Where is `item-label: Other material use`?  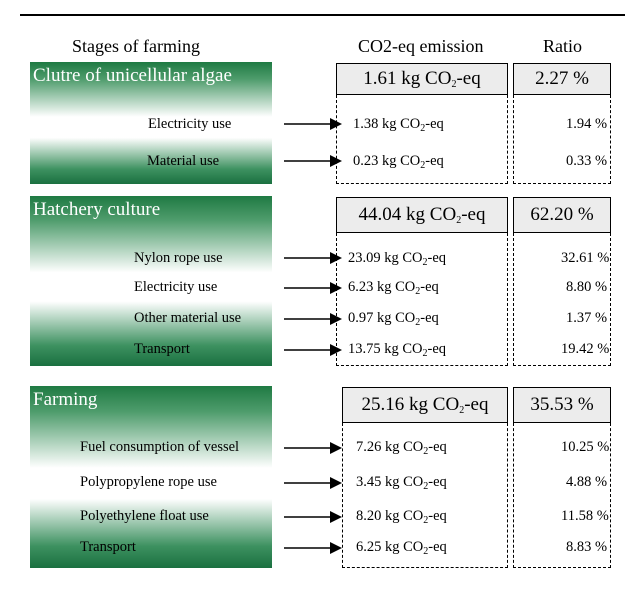
item-label: Other material use is located at coordinates (188, 318).